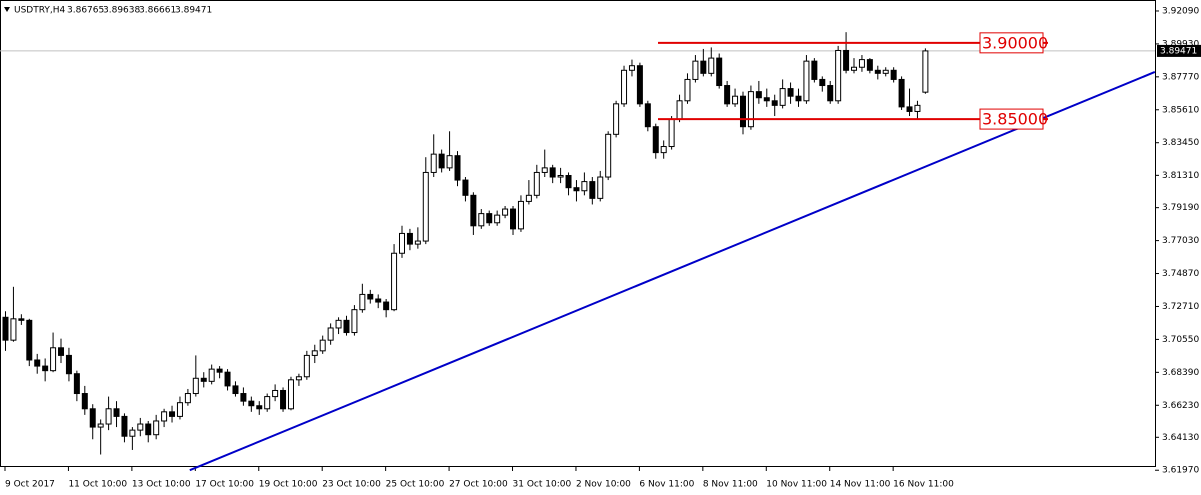 The height and width of the screenshot is (495, 1201). What do you see at coordinates (85, 11) in the screenshot?
I see `open-value: 3.86765` at bounding box center [85, 11].